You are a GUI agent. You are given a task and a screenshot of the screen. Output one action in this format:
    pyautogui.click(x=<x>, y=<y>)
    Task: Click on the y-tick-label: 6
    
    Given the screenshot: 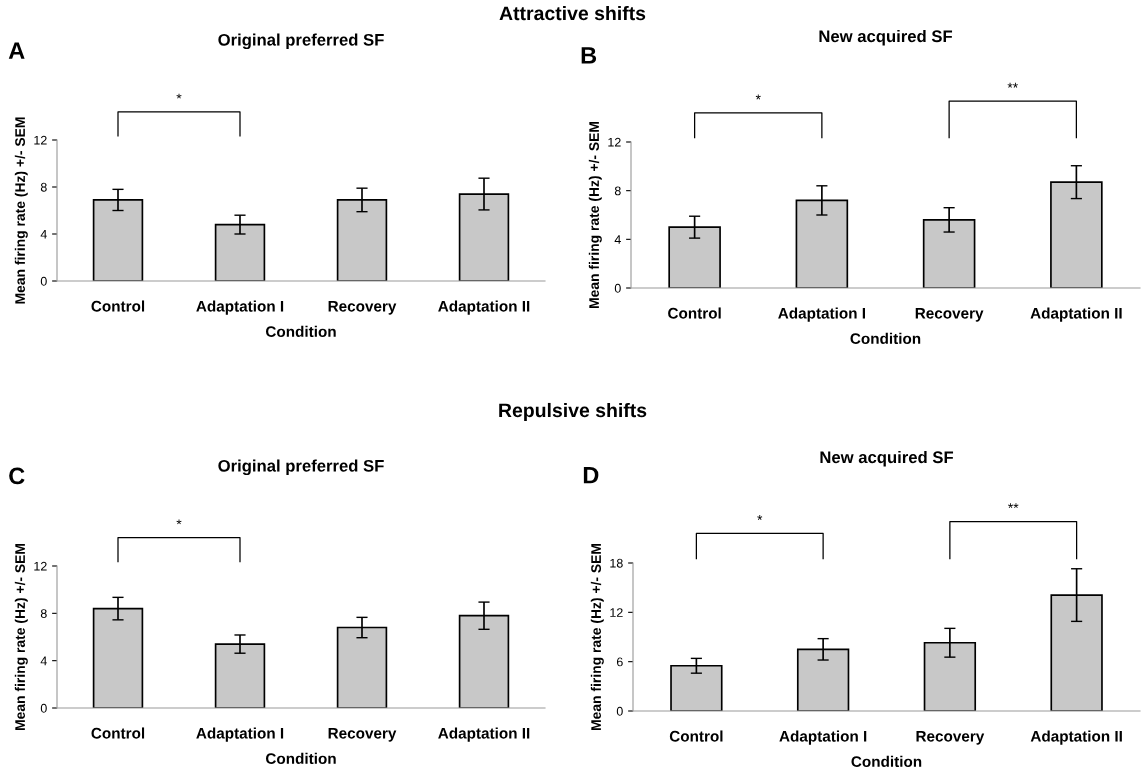 What is the action you would take?
    pyautogui.click(x=619, y=662)
    